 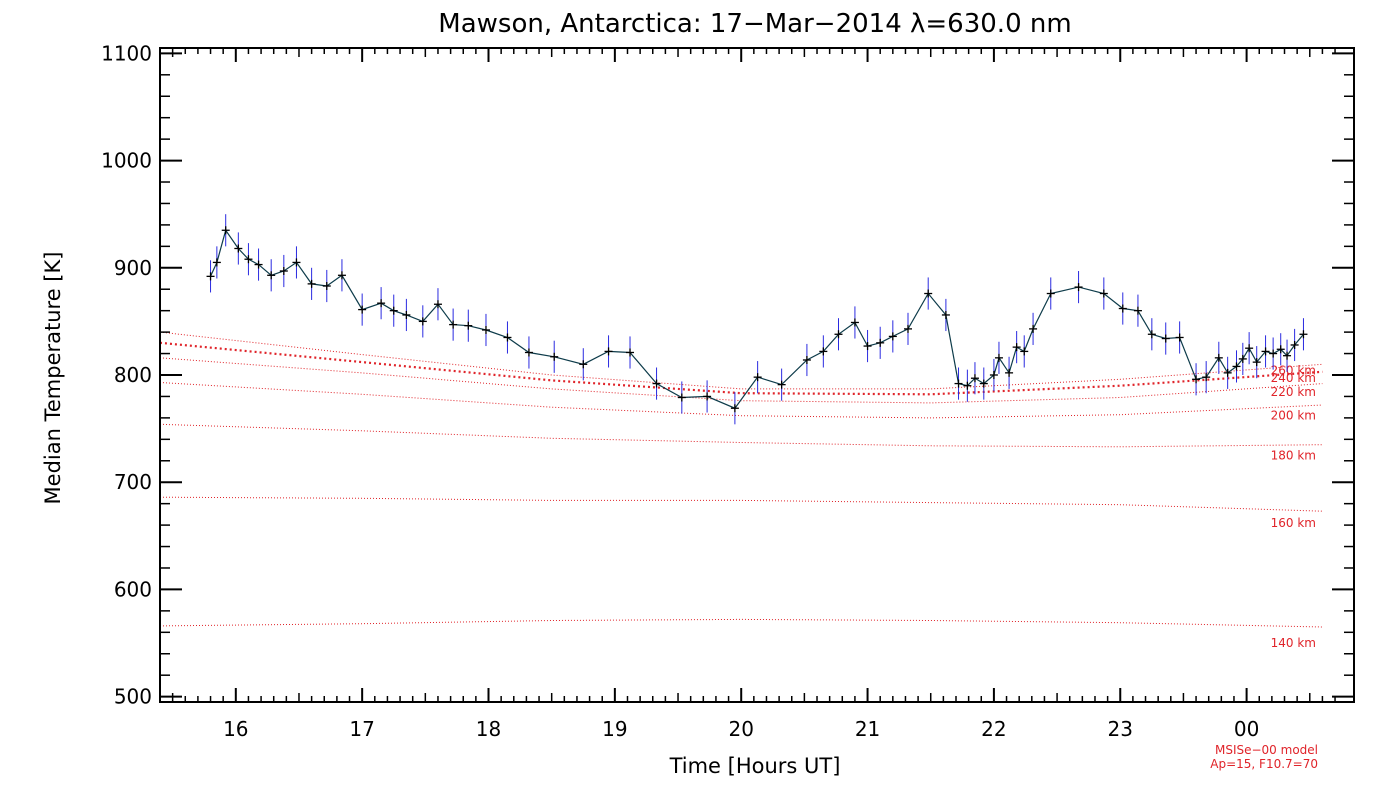 I want to click on y-tick-label: 600, so click(x=133, y=589).